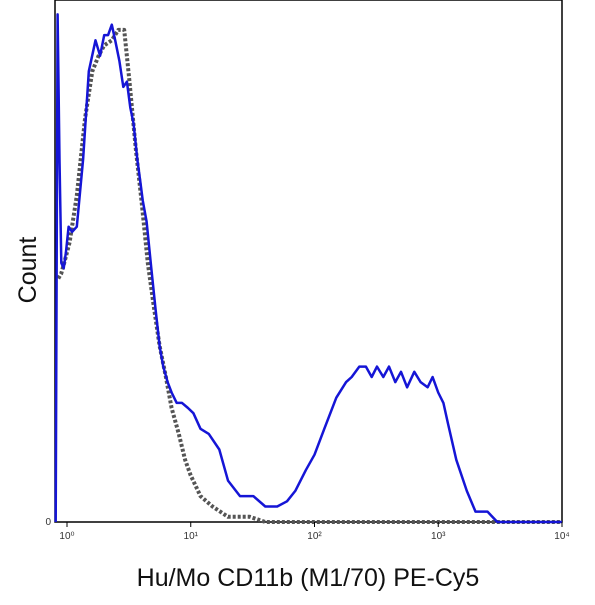 The width and height of the screenshot is (595, 605). Describe the element at coordinates (48, 522) in the screenshot. I see `y-tick-label: 0` at that location.